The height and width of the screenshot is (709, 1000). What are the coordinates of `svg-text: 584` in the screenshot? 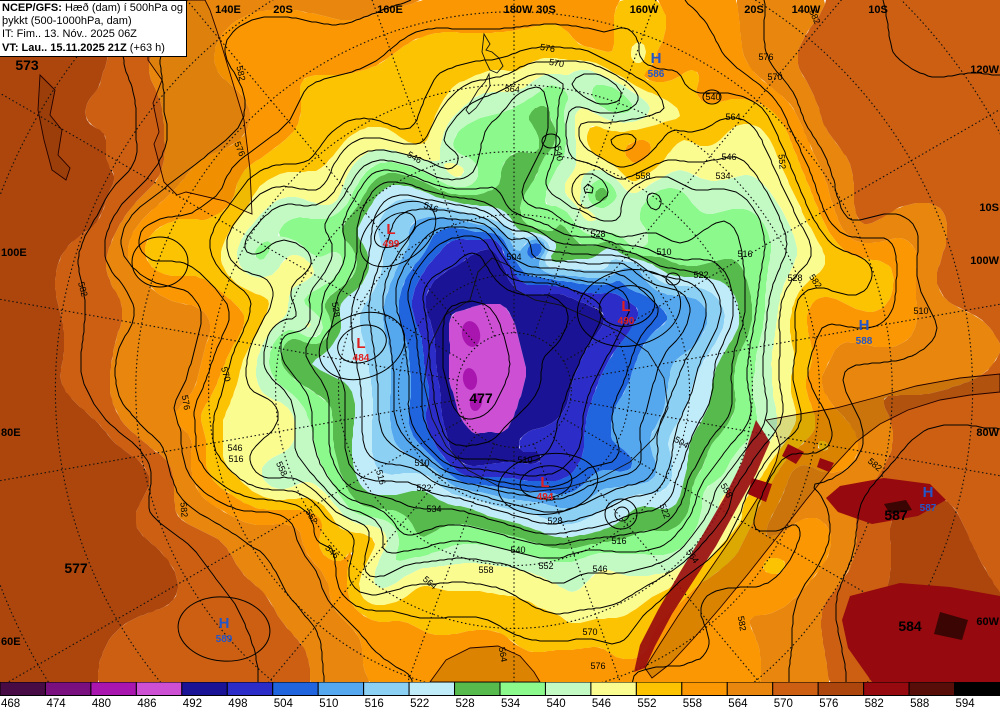 It's located at (910, 626).